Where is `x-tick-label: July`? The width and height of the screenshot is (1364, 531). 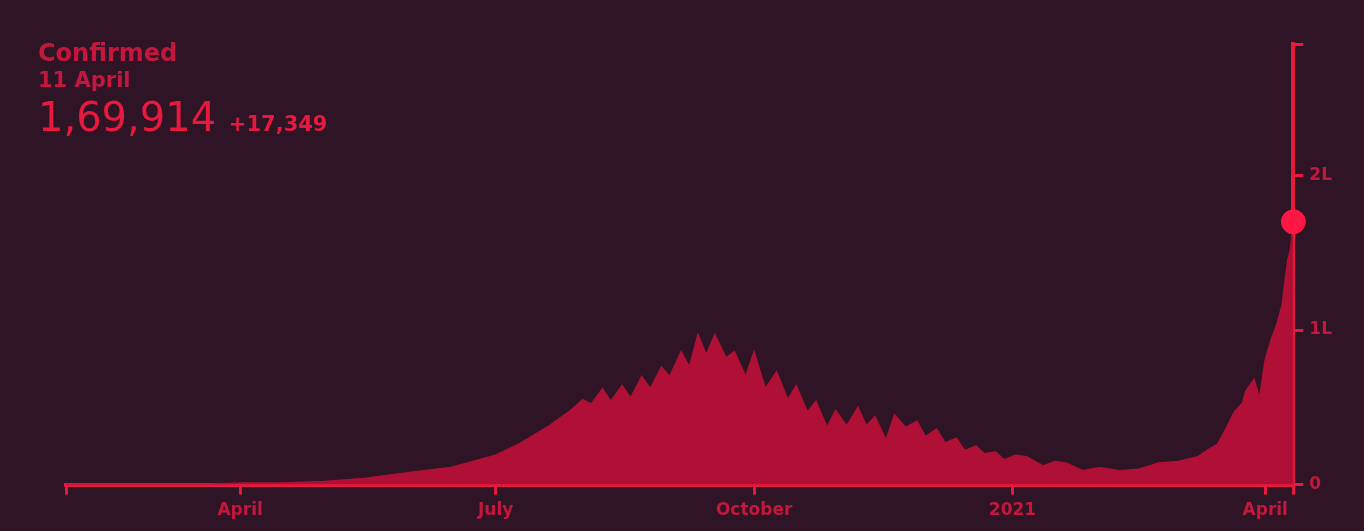 x-tick-label: July is located at coordinates (495, 509).